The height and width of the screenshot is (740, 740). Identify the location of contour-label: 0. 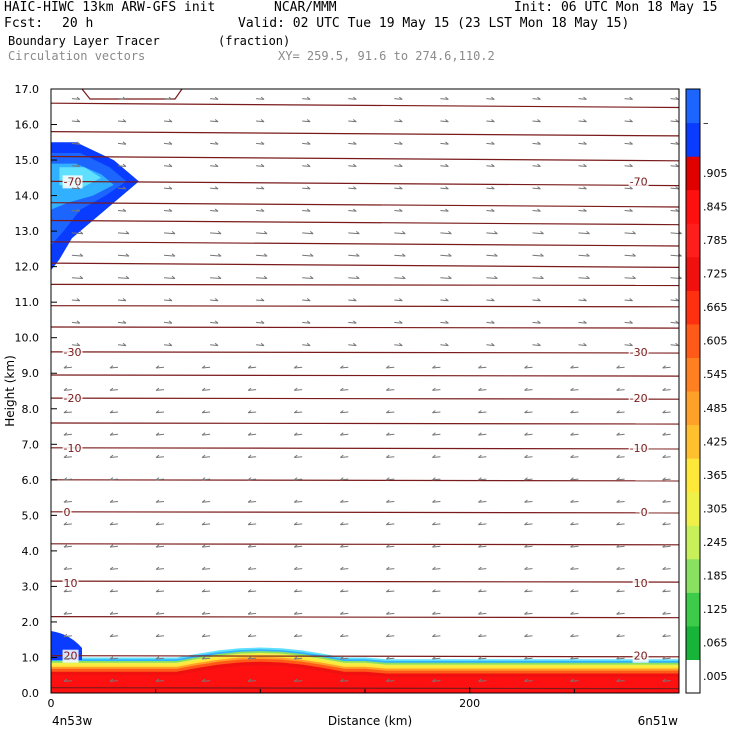
(67, 512).